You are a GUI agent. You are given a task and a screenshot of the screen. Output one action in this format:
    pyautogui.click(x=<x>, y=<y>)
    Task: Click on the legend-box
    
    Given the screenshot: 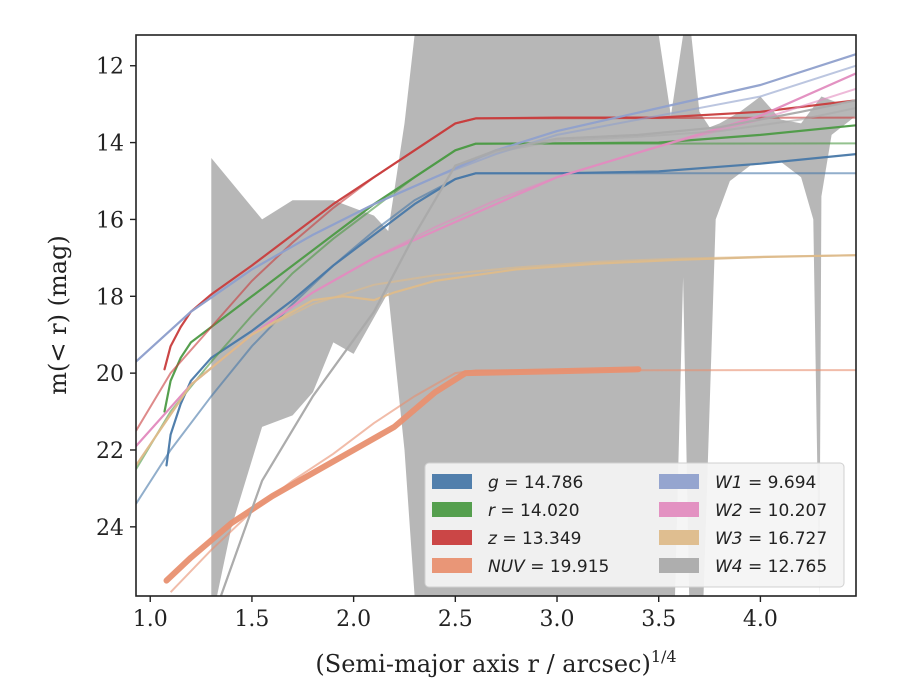 What is the action you would take?
    pyautogui.click(x=634, y=525)
    